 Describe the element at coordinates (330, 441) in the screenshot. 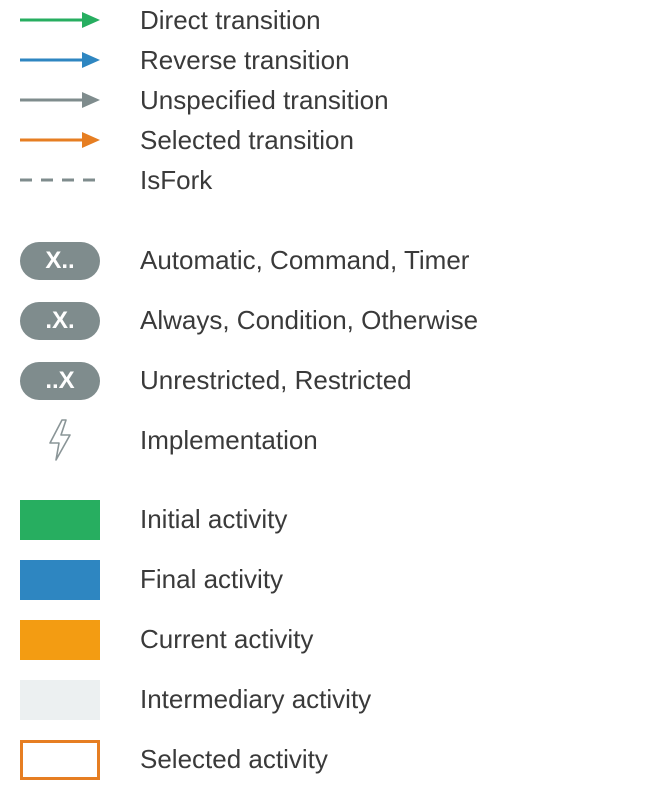

I see `legend-implementation: Implementation` at that location.